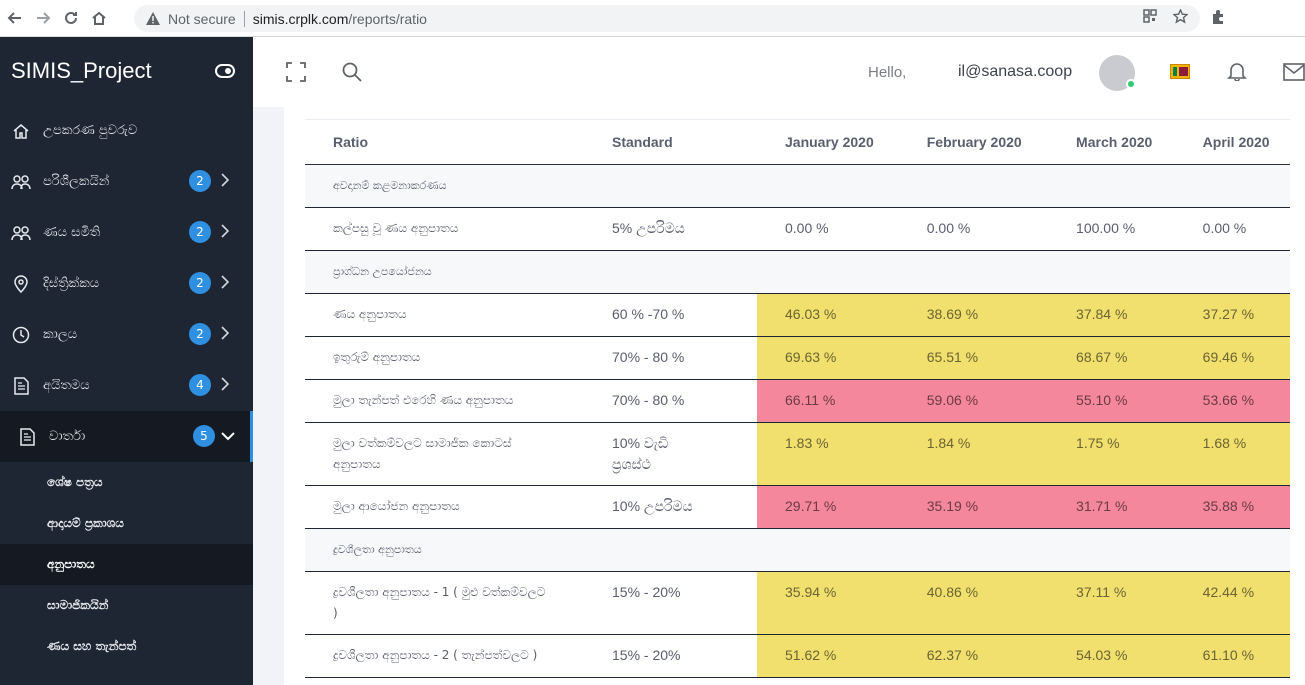 The width and height of the screenshot is (1305, 685). I want to click on user-email: il@sanasa.coop, so click(1015, 71).